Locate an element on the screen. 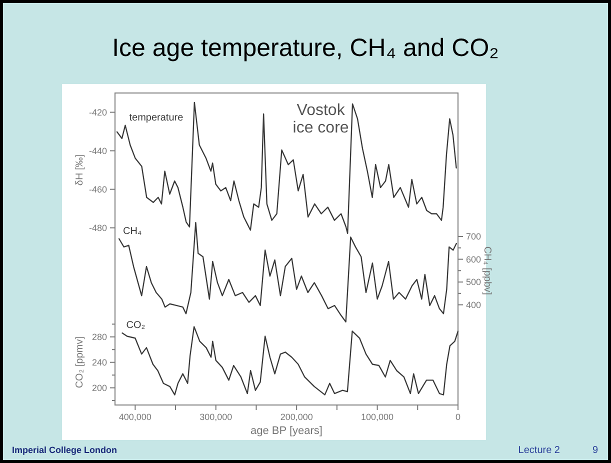 The image size is (611, 463). y3-tick-label: 240 is located at coordinates (99, 362).